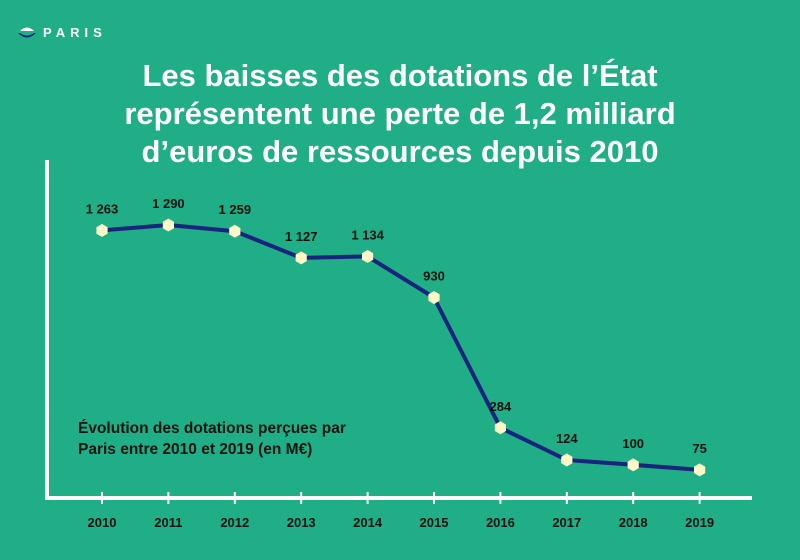  I want to click on paris-logo: PARIS, so click(62, 32).